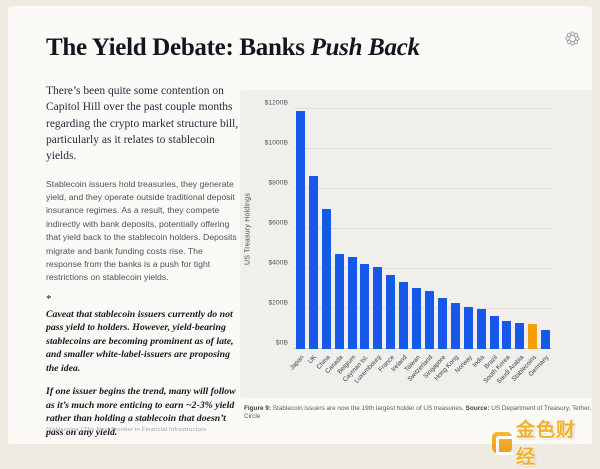  What do you see at coordinates (404, 315) in the screenshot?
I see `bar-ireland` at bounding box center [404, 315].